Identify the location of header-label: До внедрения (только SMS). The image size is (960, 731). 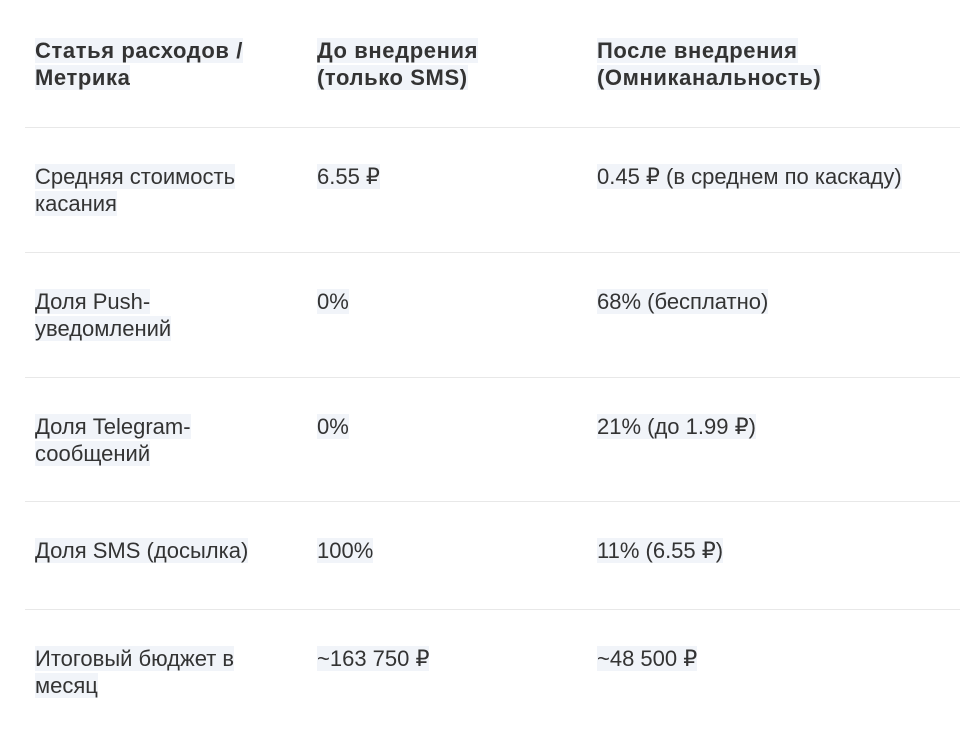
(398, 64).